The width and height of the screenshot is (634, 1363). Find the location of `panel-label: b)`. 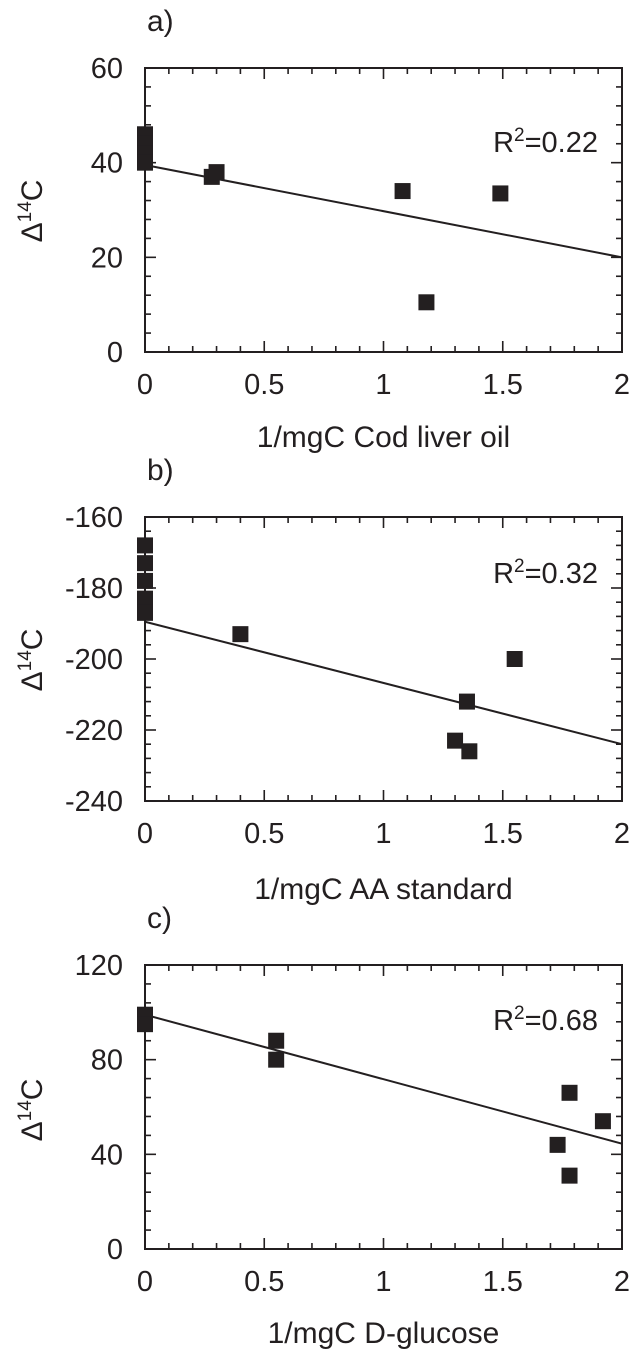

panel-label: b) is located at coordinates (160, 470).